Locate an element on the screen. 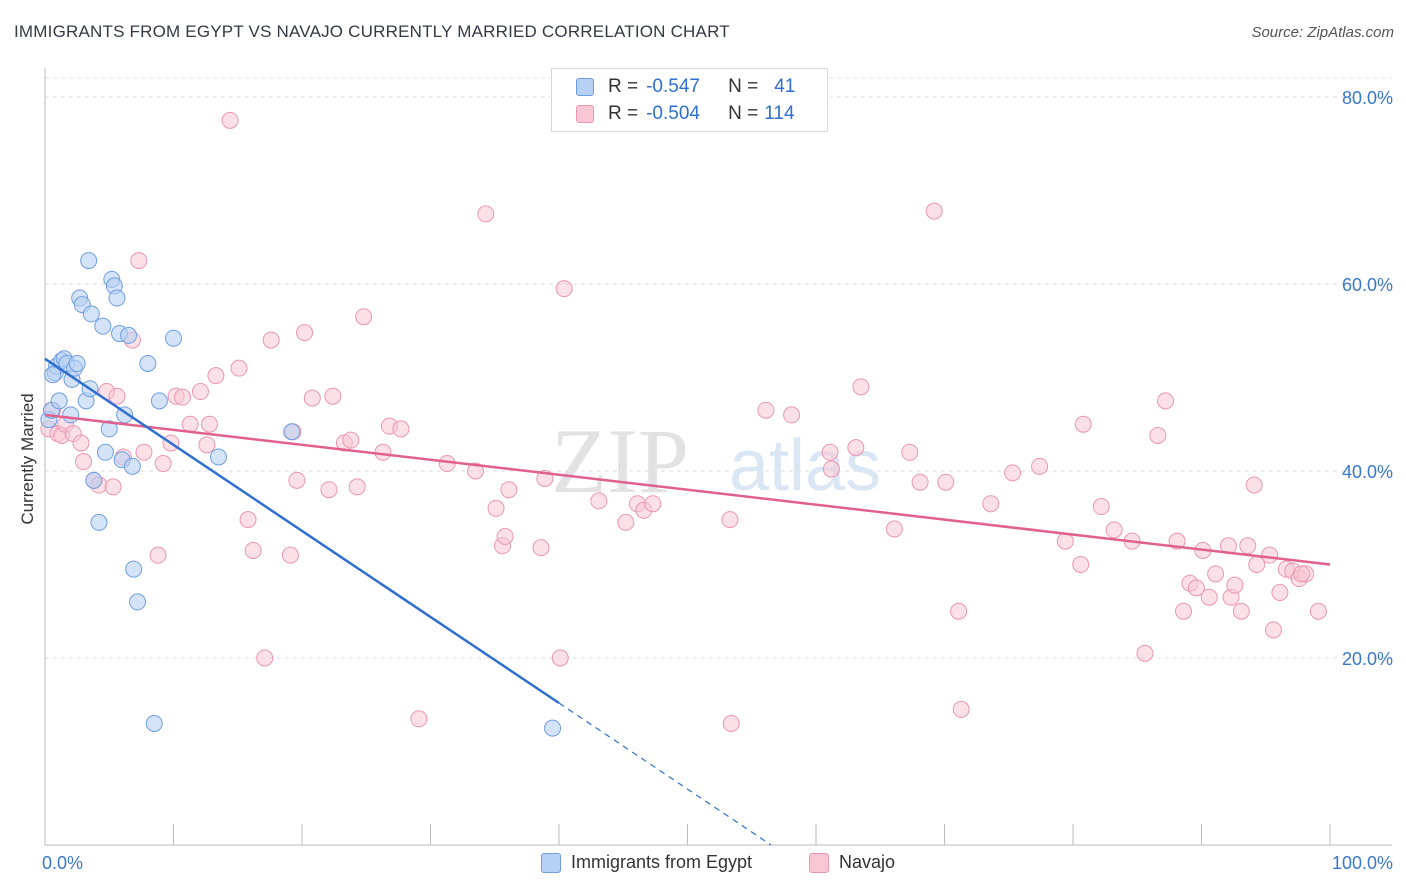 This screenshot has height=892, width=1406. legend-r-value: -0.547 is located at coordinates (673, 86).